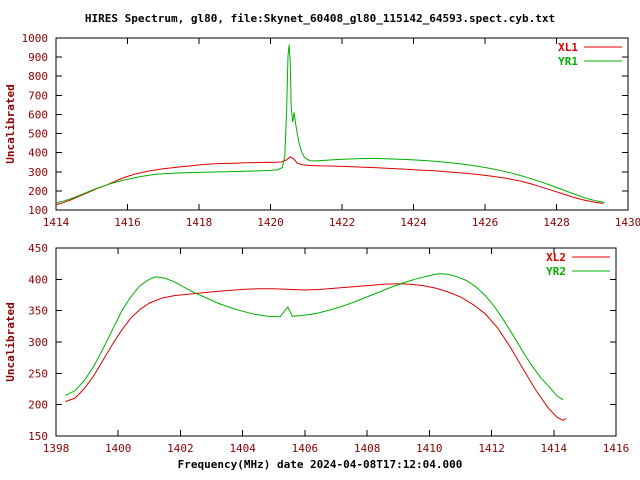 This screenshot has width=640, height=480. Describe the element at coordinates (38, 210) in the screenshot. I see `y-tick-label: 100` at that location.